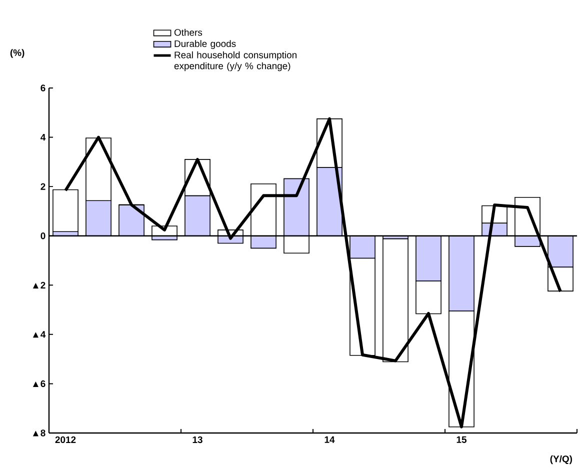 The width and height of the screenshot is (581, 470). I want to click on y-tick-label: 2, so click(43, 186).